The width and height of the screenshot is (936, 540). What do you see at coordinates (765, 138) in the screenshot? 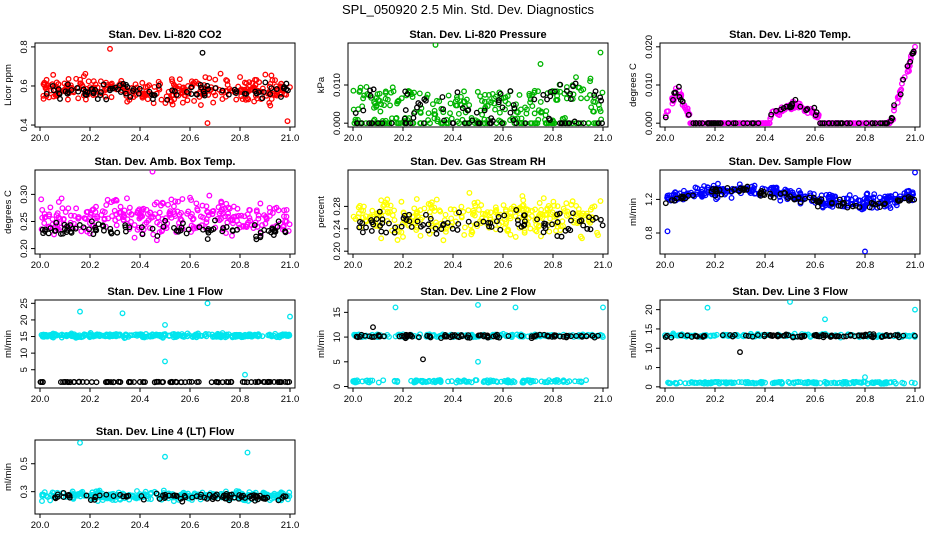
I see `x-tick-label: 20.4` at bounding box center [765, 138].